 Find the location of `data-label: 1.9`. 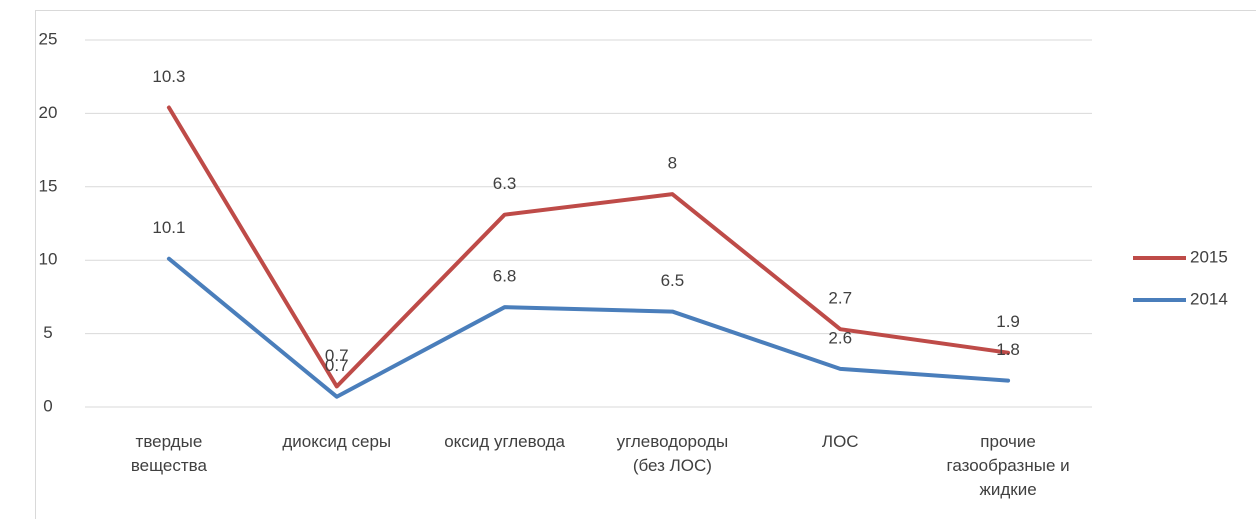

data-label: 1.9 is located at coordinates (1008, 321).